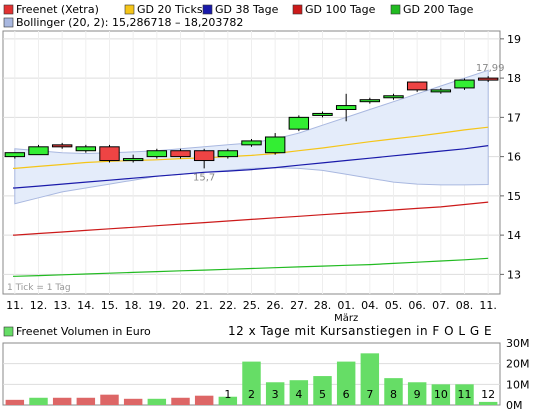 The image size is (545, 413). I want to click on ma-line-gd-38-tage, so click(251, 167).